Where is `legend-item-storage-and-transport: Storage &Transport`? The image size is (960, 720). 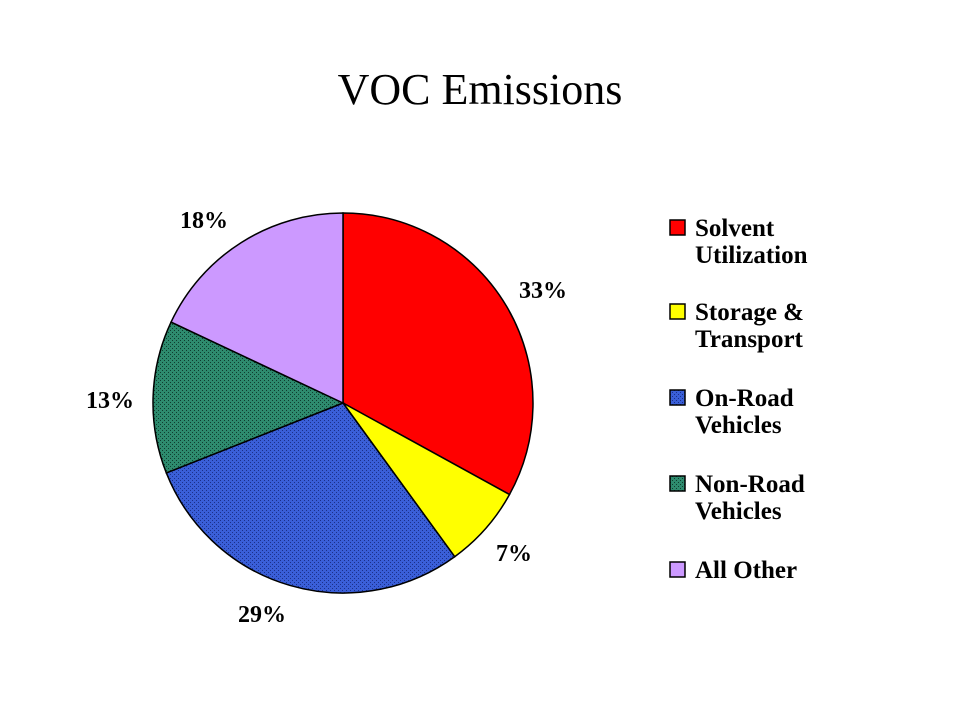
legend-item-storage-and-transport: Storage &Transport is located at coordinates (736, 326).